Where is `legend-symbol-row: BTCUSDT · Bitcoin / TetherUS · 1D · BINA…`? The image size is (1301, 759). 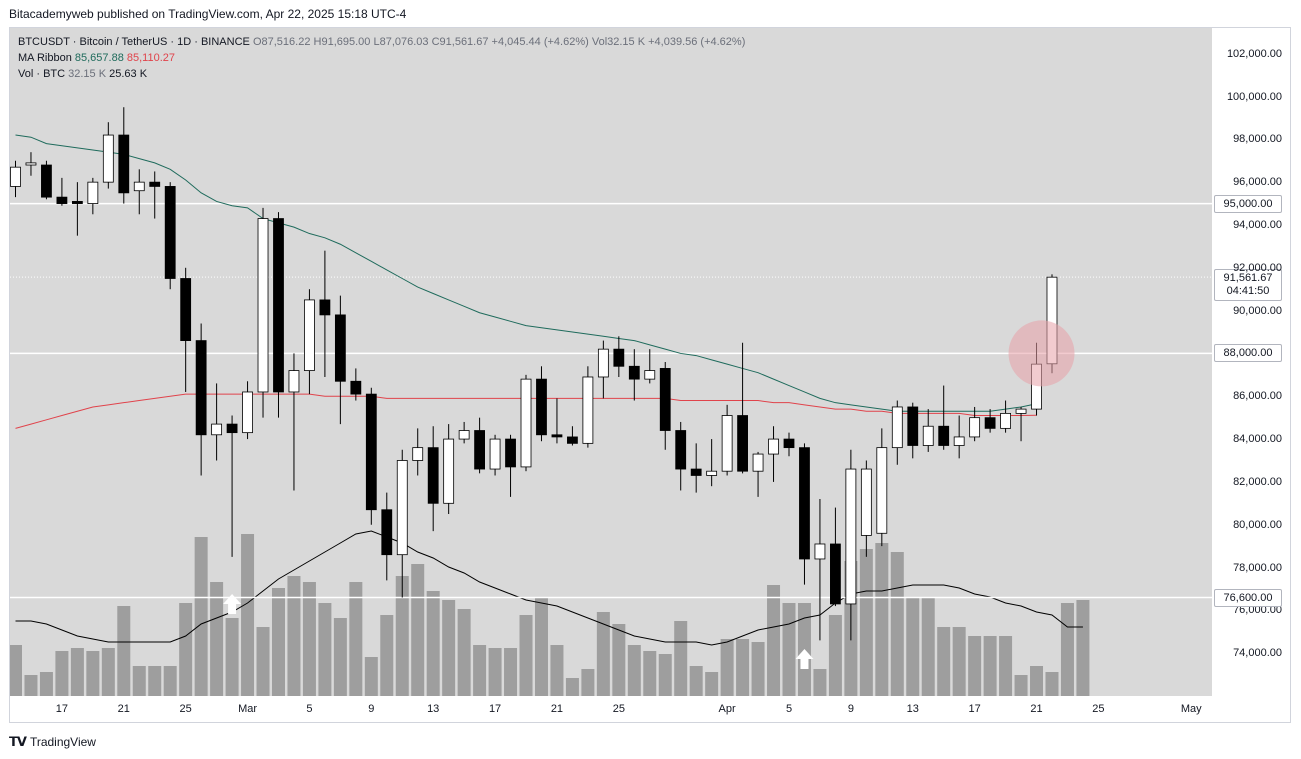 legend-symbol-row: BTCUSDT · Bitcoin / TetherUS · 1D · BINA… is located at coordinates (381, 42).